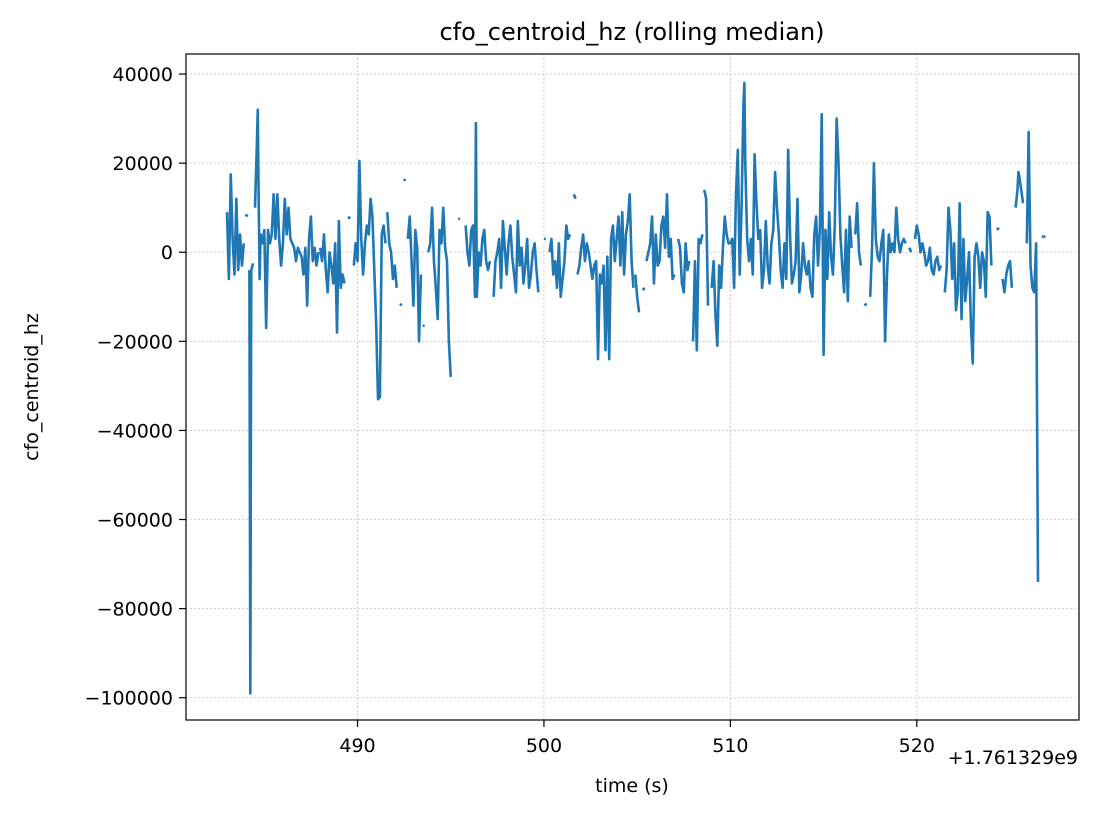 The height and width of the screenshot is (814, 1097). What do you see at coordinates (143, 164) in the screenshot?
I see `y-tick-label: 20000` at bounding box center [143, 164].